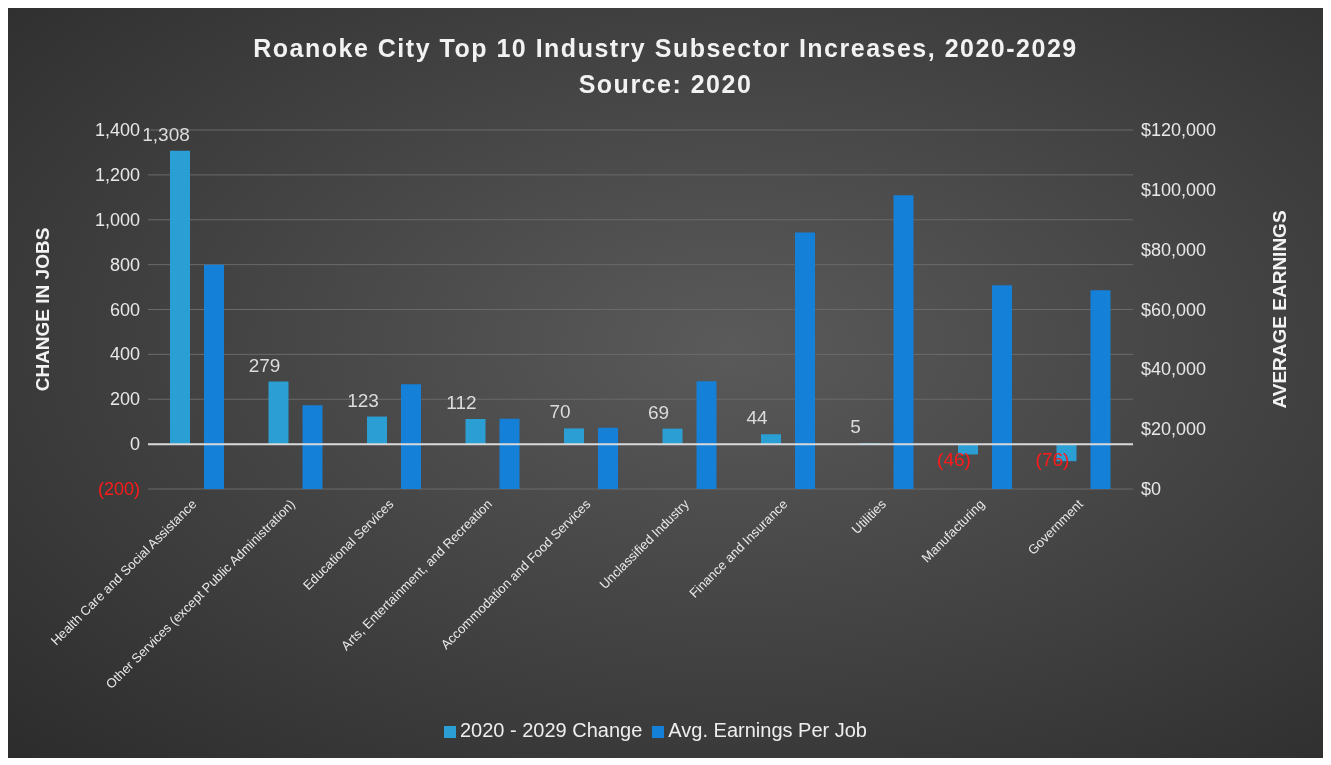 This screenshot has width=1331, height=765. What do you see at coordinates (124, 354) in the screenshot?
I see `y-tick-label: 400` at bounding box center [124, 354].